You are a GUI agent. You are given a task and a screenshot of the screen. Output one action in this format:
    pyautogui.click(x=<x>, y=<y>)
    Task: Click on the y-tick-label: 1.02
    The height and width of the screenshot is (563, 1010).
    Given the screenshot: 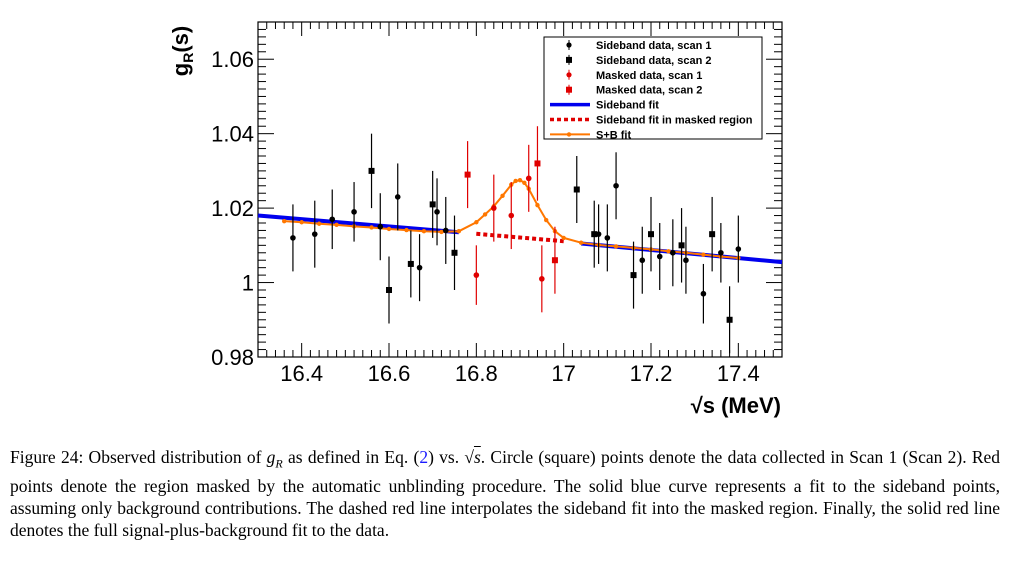 What is the action you would take?
    pyautogui.click(x=232, y=208)
    